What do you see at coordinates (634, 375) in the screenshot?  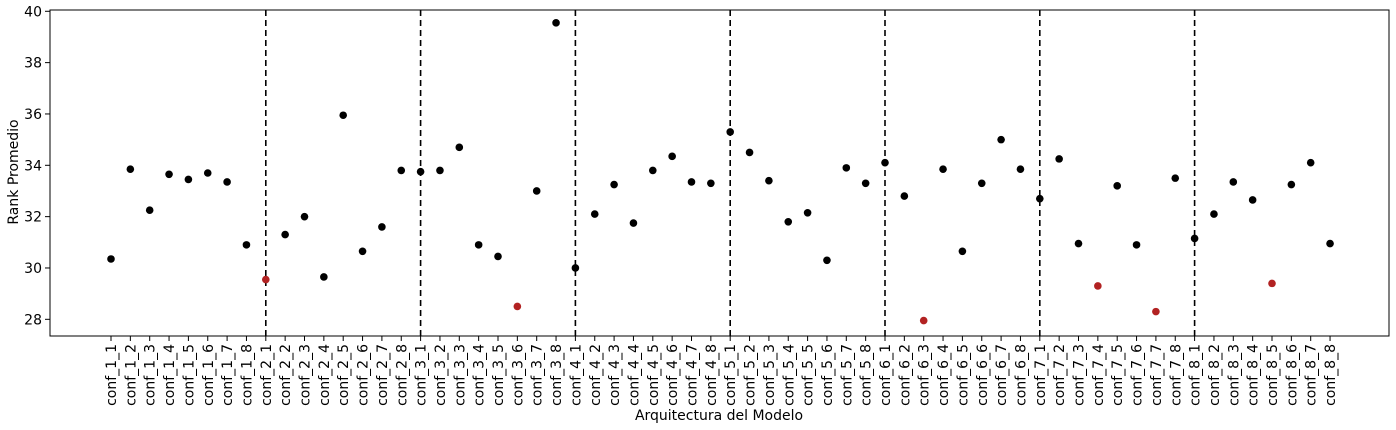 I see `x-tick-label: conf_4_4` at bounding box center [634, 375].